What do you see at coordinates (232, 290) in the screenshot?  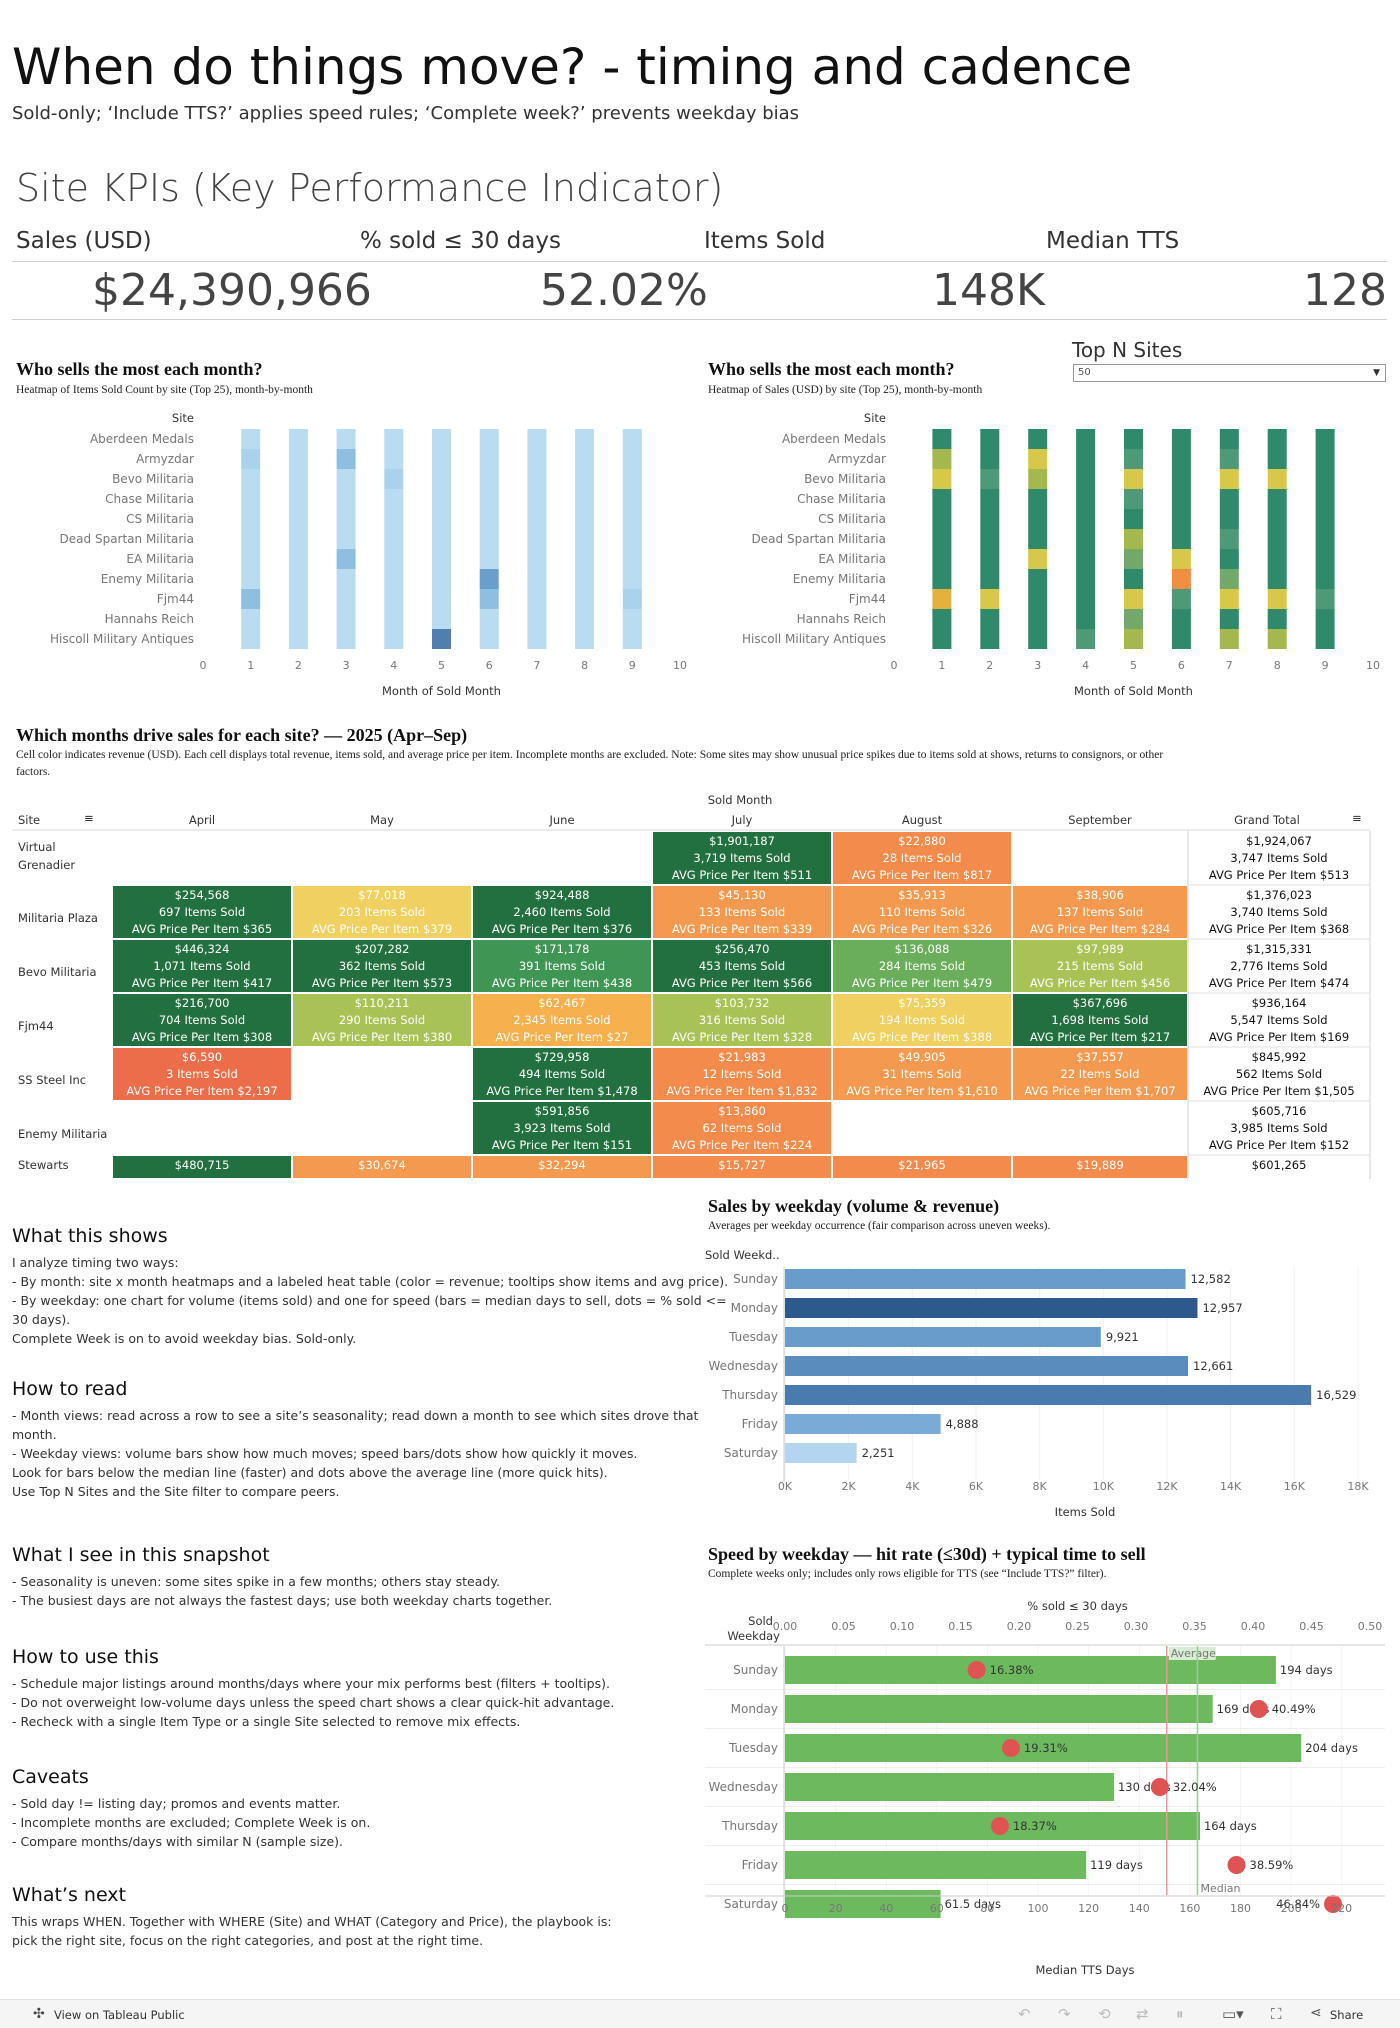 I see `kpi-value-sales: $24,390,966` at bounding box center [232, 290].